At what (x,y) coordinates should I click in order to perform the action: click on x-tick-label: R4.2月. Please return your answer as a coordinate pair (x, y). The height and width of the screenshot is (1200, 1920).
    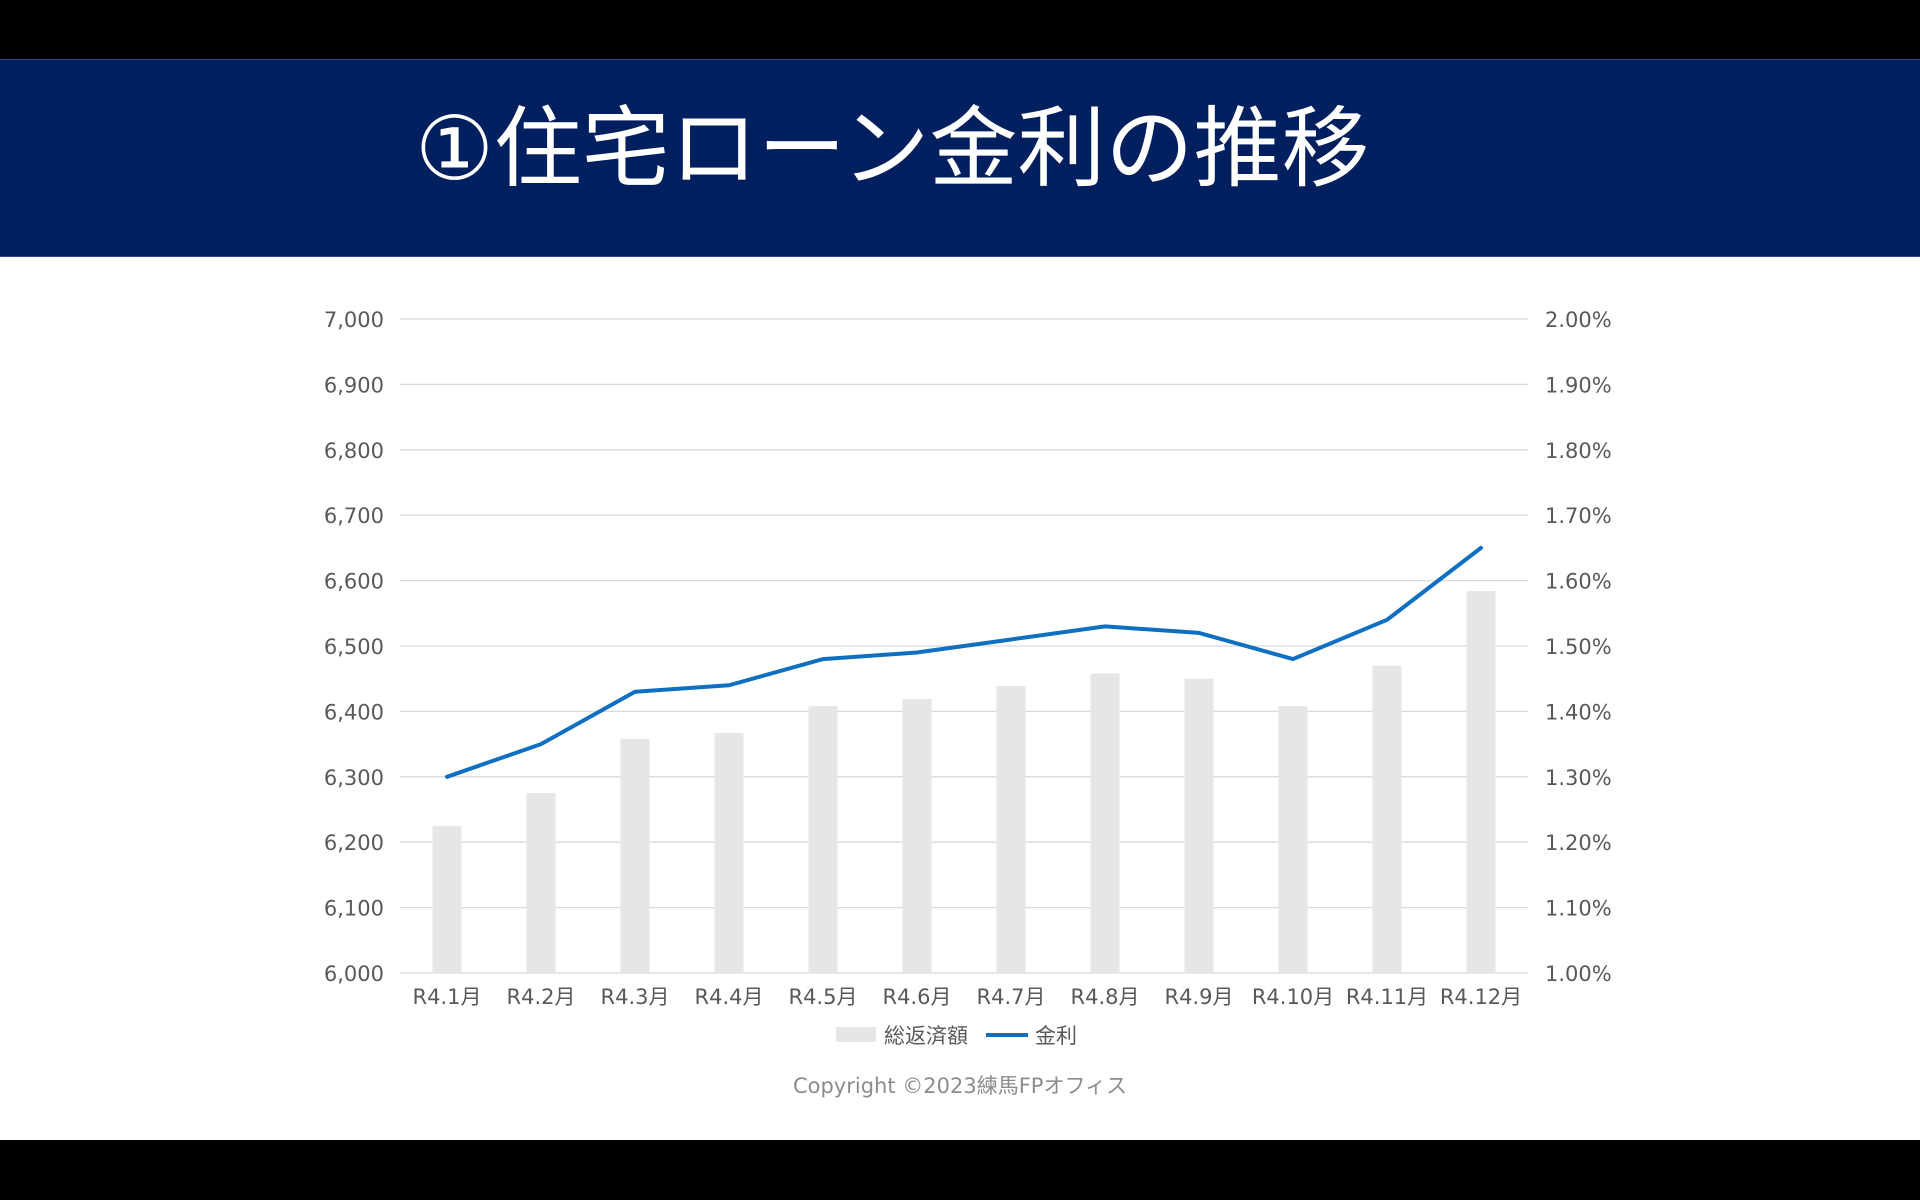
    Looking at the image, I should click on (541, 997).